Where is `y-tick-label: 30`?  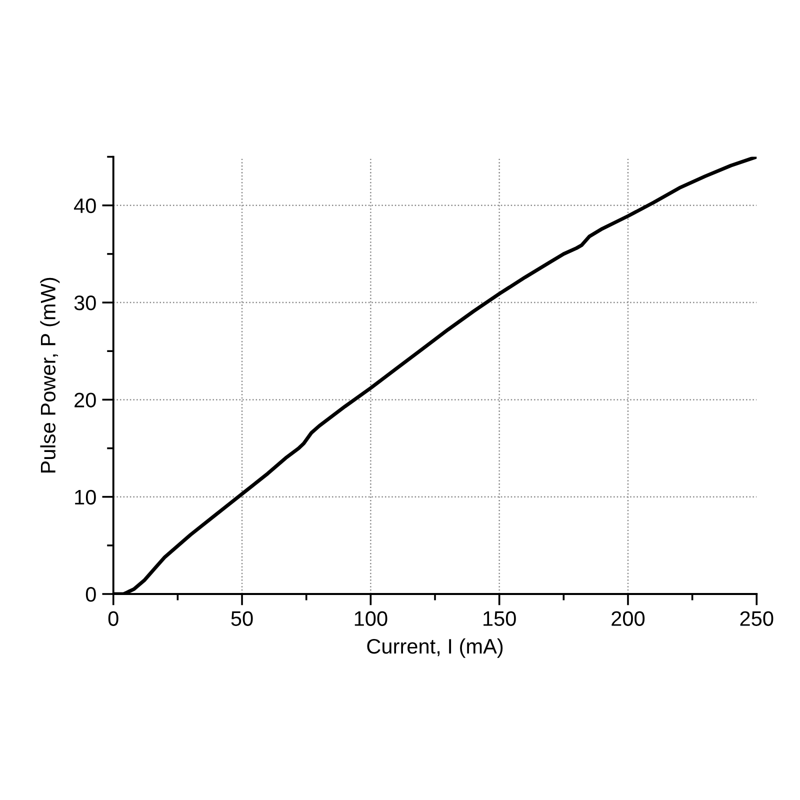 y-tick-label: 30 is located at coordinates (85, 303).